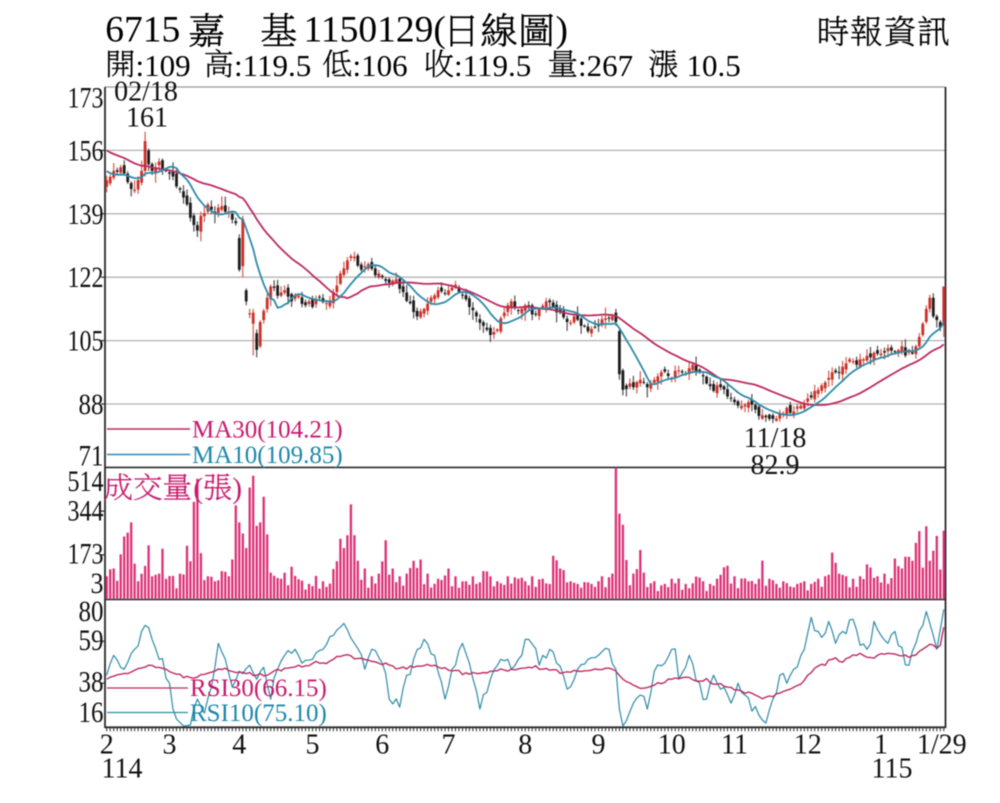  Describe the element at coordinates (605, 65) in the screenshot. I see `svg-text: :267` at that location.